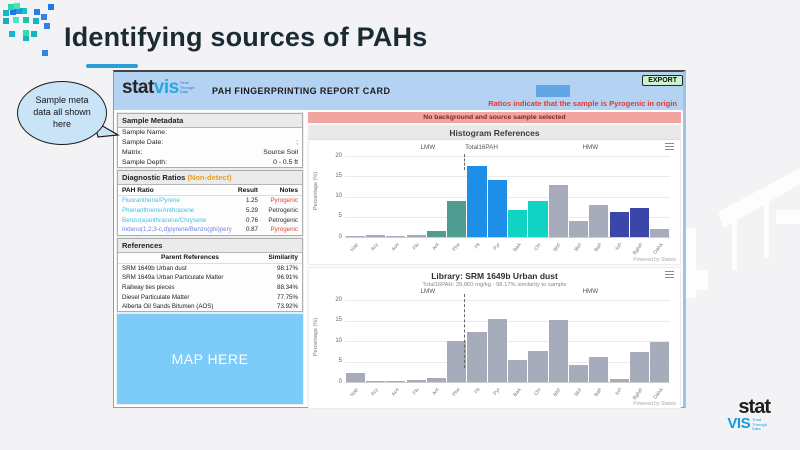 This screenshot has width=800, height=450. I want to click on metadata-label: Sample Depth:, so click(144, 162).